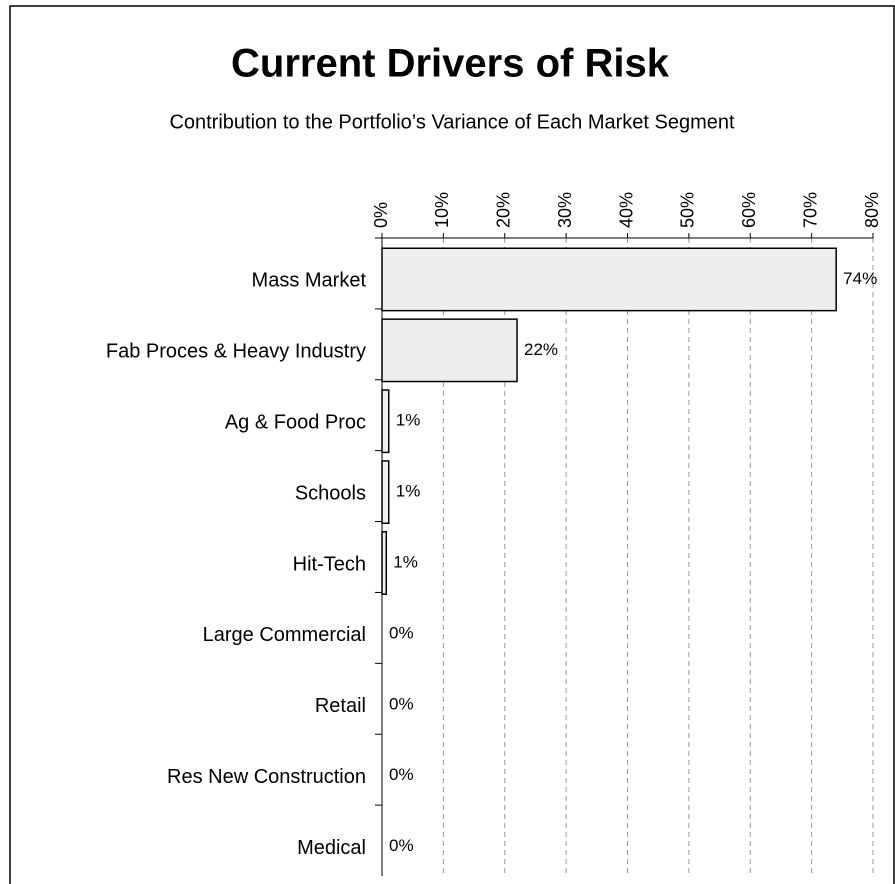 Image resolution: width=895 pixels, height=884 pixels. What do you see at coordinates (331, 848) in the screenshot?
I see `y-tick-label: Medical` at bounding box center [331, 848].